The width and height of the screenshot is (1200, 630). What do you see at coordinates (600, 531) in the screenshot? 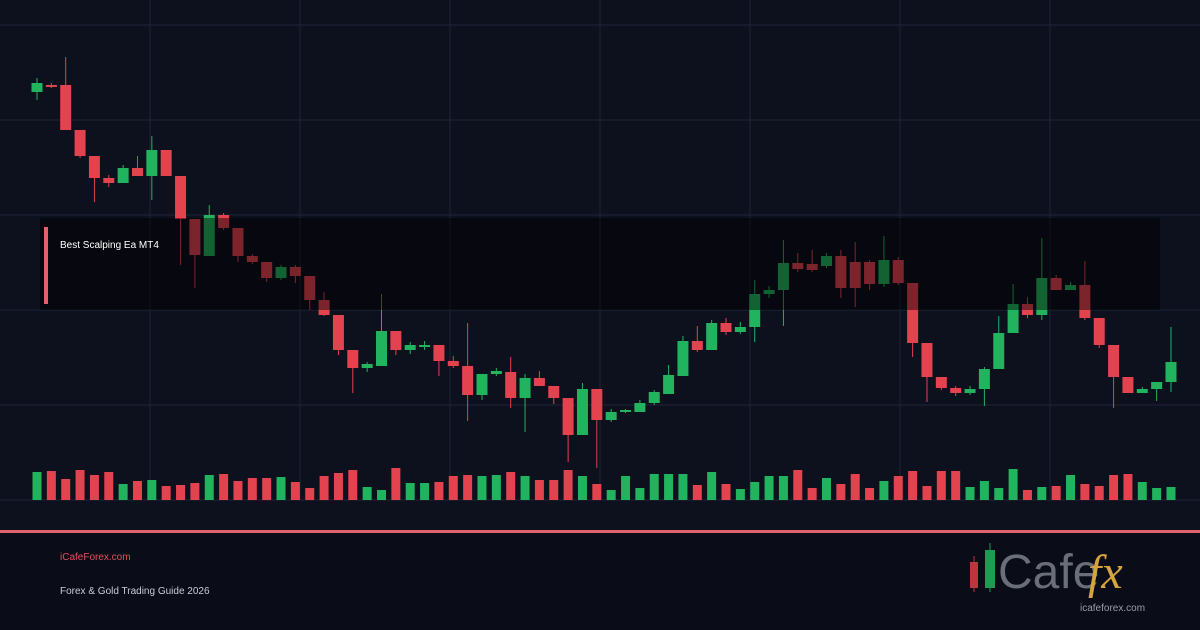
I see `divider` at bounding box center [600, 531].